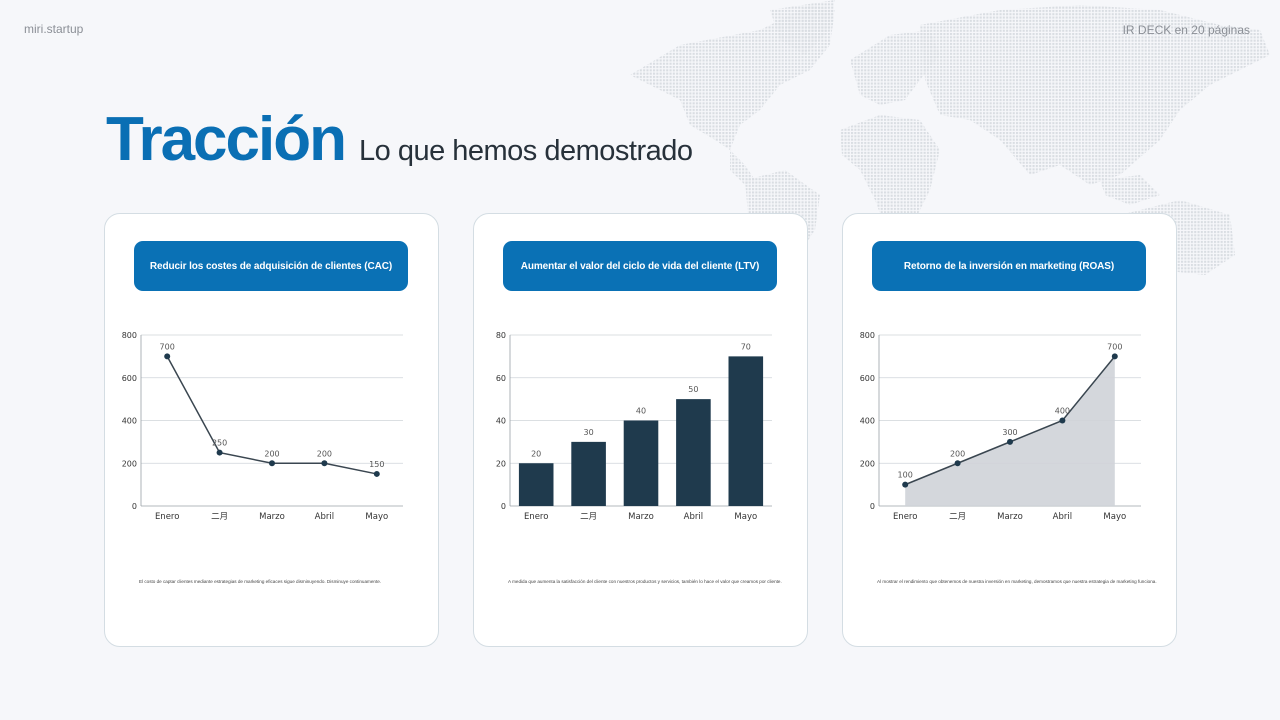  What do you see at coordinates (226, 139) in the screenshot?
I see `page-title-main: Tracción` at bounding box center [226, 139].